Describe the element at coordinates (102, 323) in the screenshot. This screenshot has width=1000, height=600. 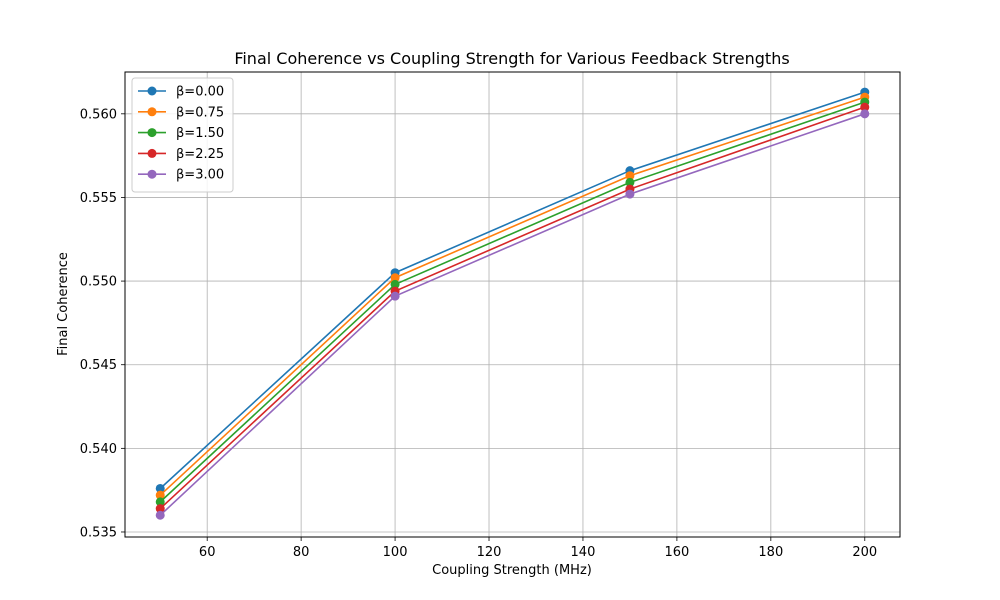
I see `y-axis-ticks: 0.535 0.540 0.545 0.550 0.555 0.560` at that location.